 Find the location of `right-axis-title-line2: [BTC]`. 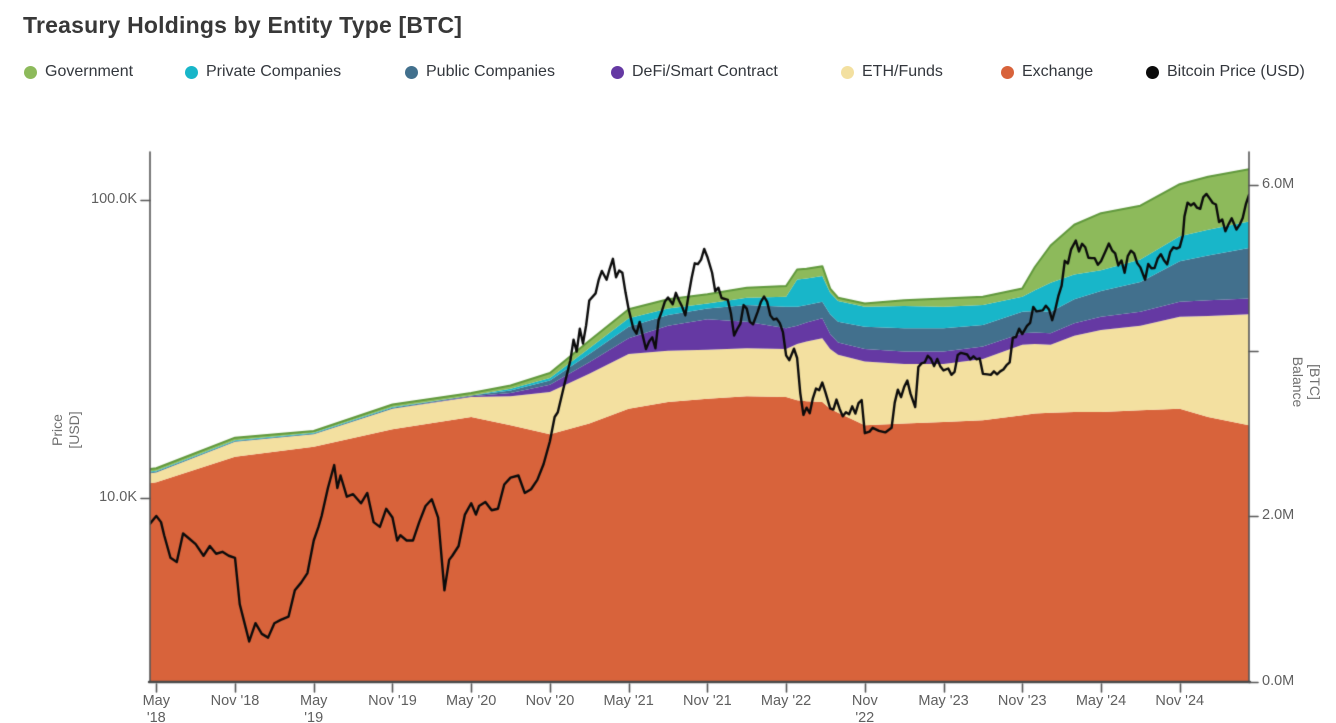

right-axis-title-line2: [BTC] is located at coordinates (1315, 382).